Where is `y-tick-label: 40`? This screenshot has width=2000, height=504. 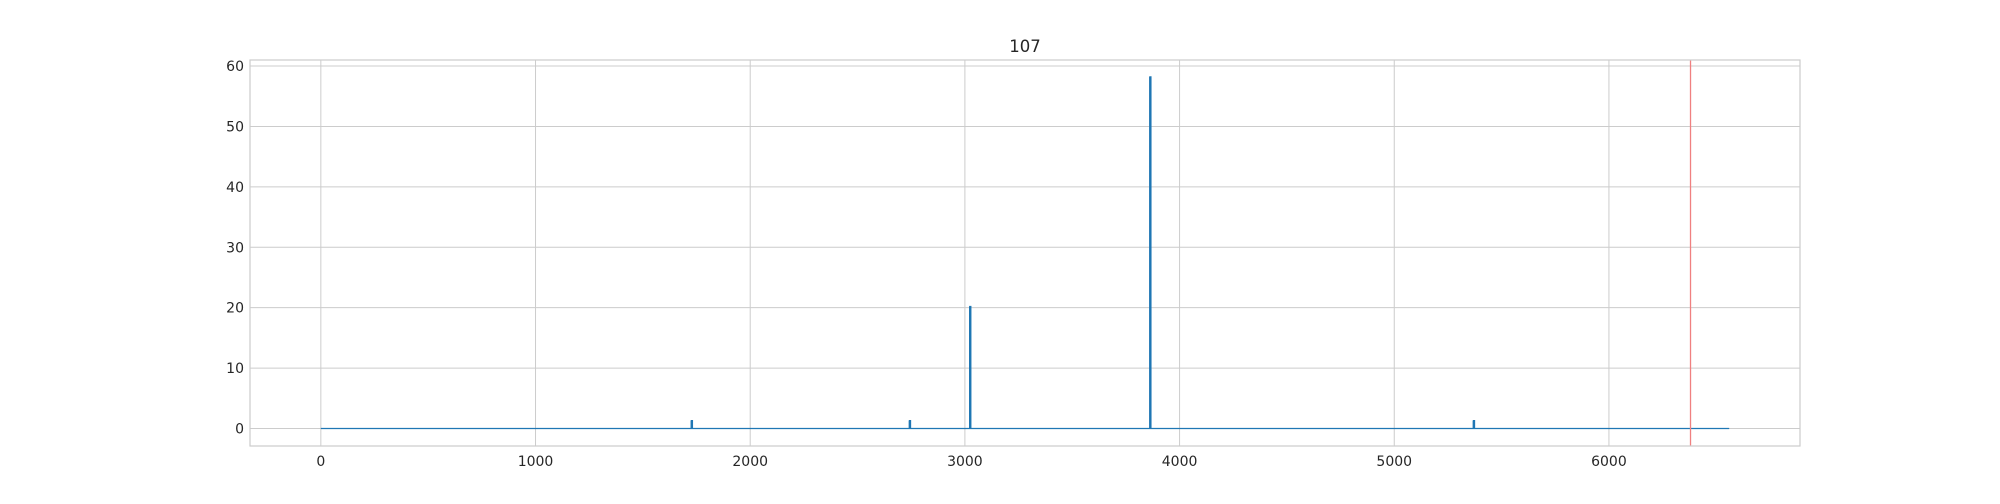 y-tick-label: 40 is located at coordinates (235, 188).